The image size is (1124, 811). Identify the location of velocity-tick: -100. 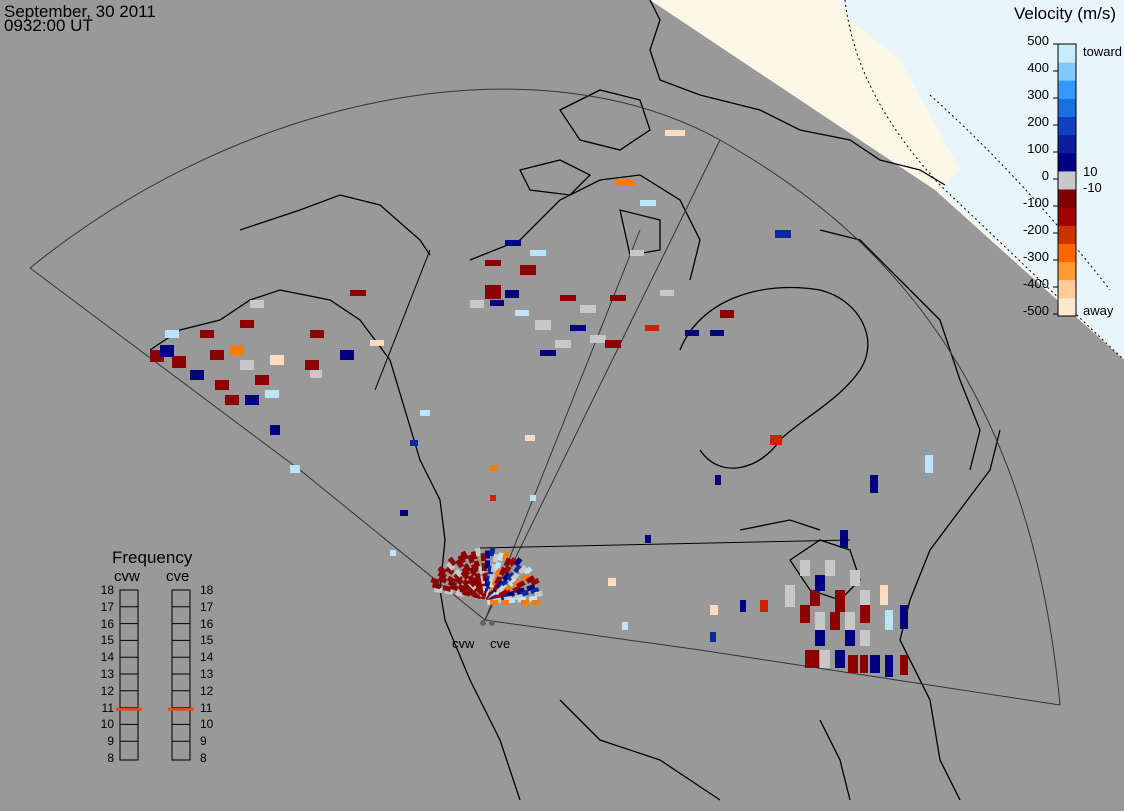
(1035, 202).